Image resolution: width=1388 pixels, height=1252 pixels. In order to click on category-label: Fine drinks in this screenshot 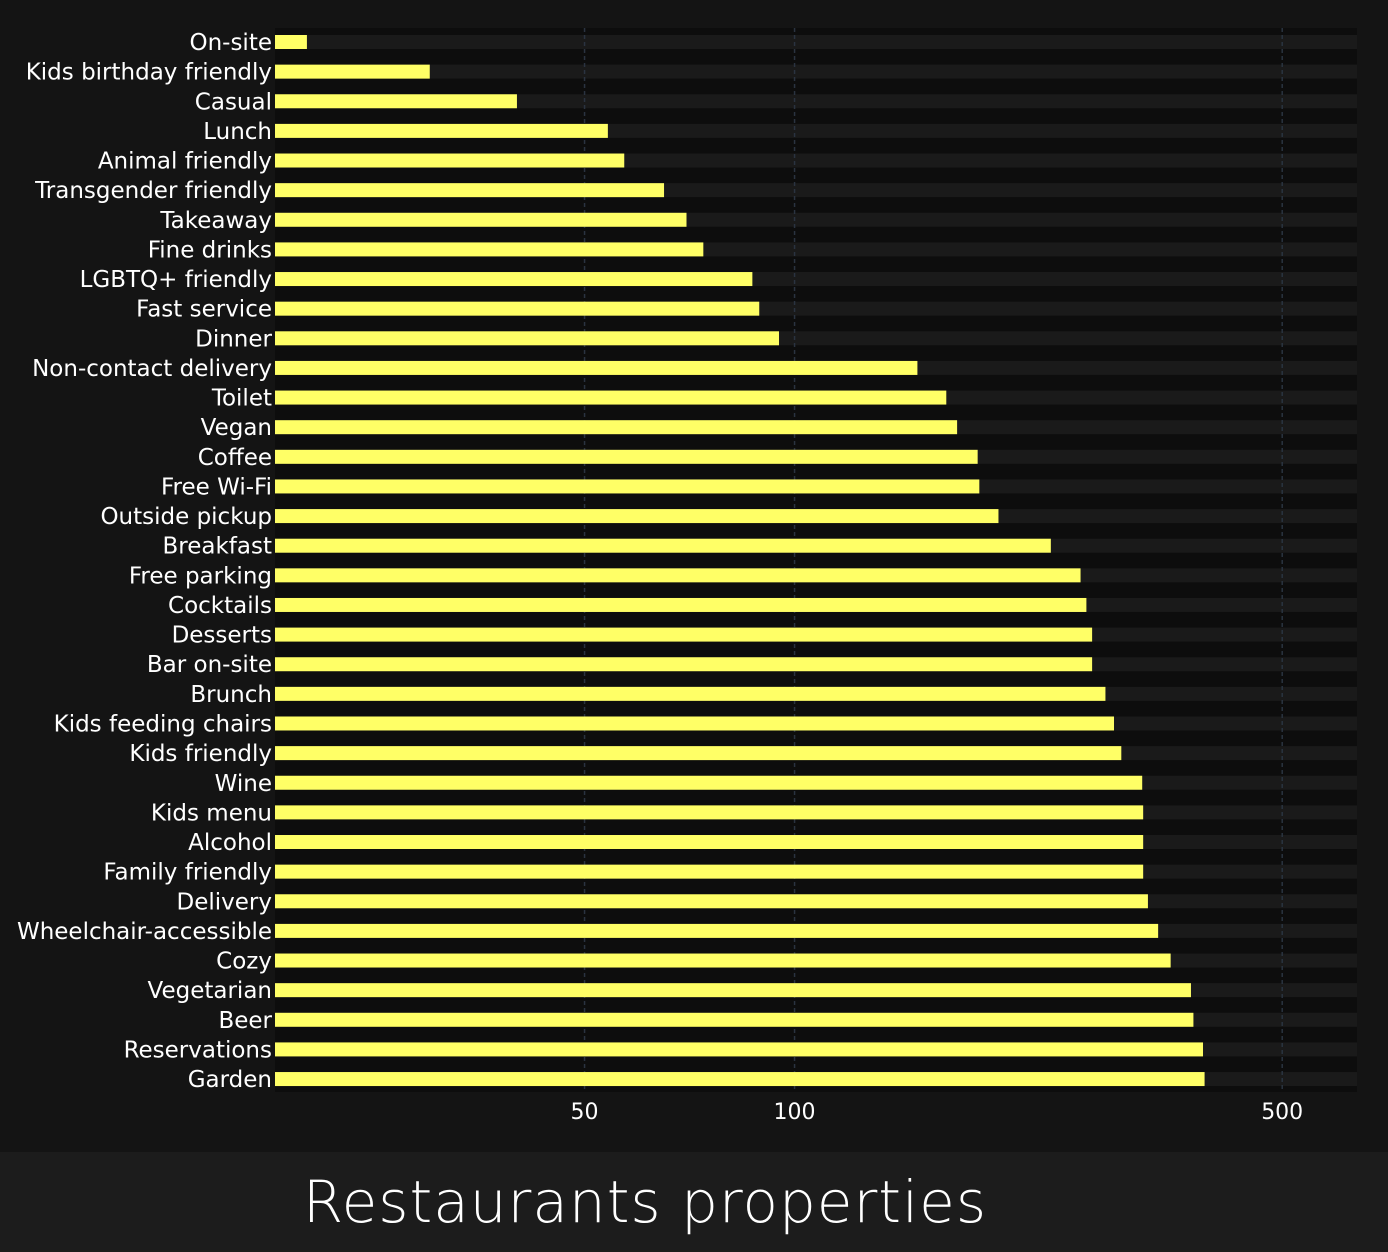, I will do `click(210, 250)`.